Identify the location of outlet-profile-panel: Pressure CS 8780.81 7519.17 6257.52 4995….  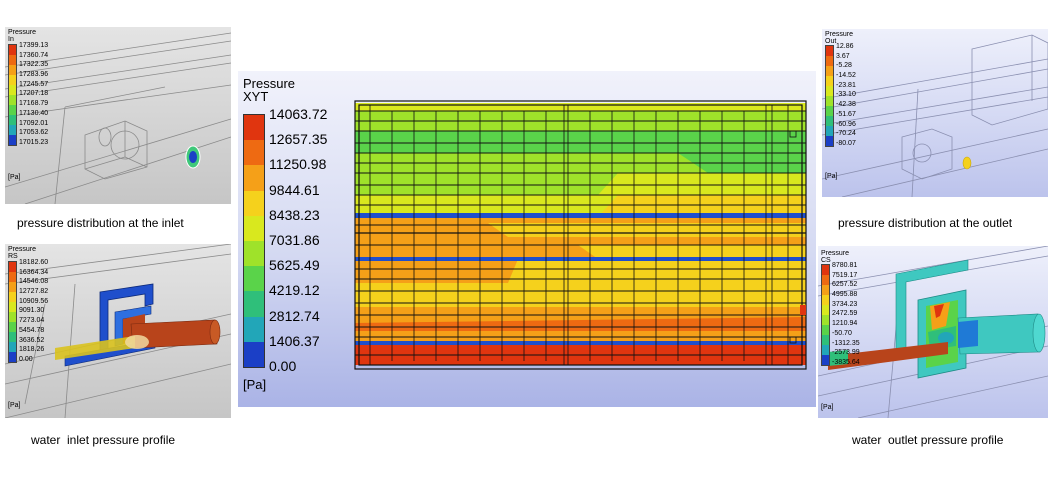
(933, 332).